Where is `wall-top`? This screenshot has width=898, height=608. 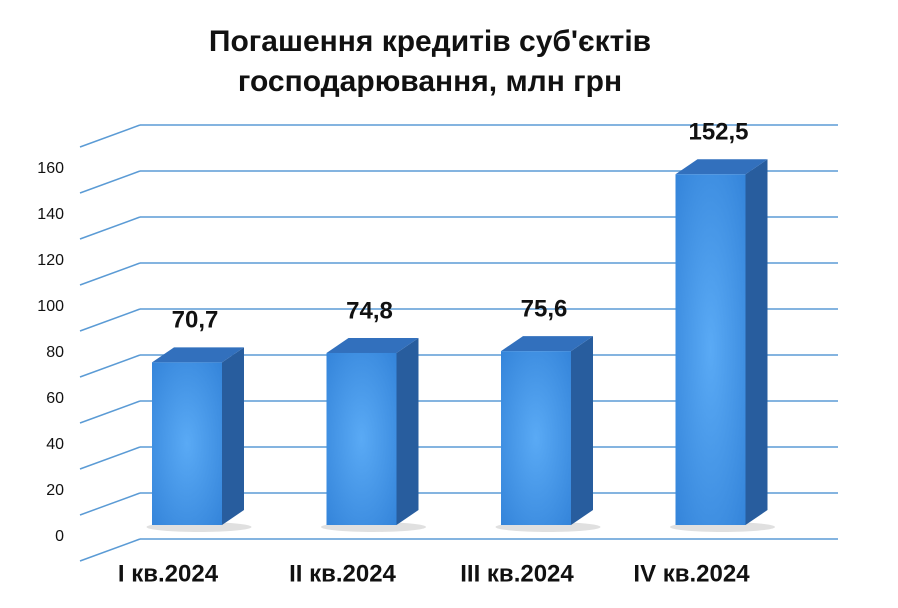 wall-top is located at coordinates (110, 136).